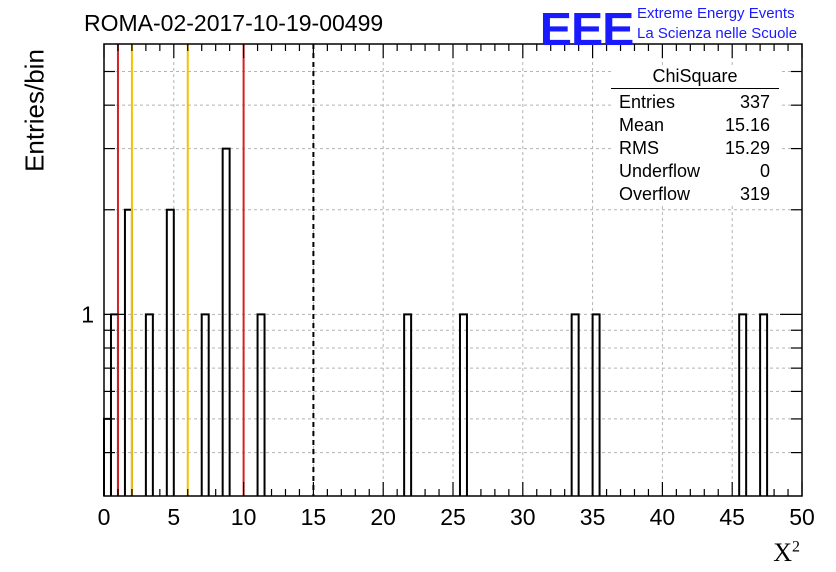  I want to click on logo-line-2: La Scienza nelle Scuole, so click(717, 33).